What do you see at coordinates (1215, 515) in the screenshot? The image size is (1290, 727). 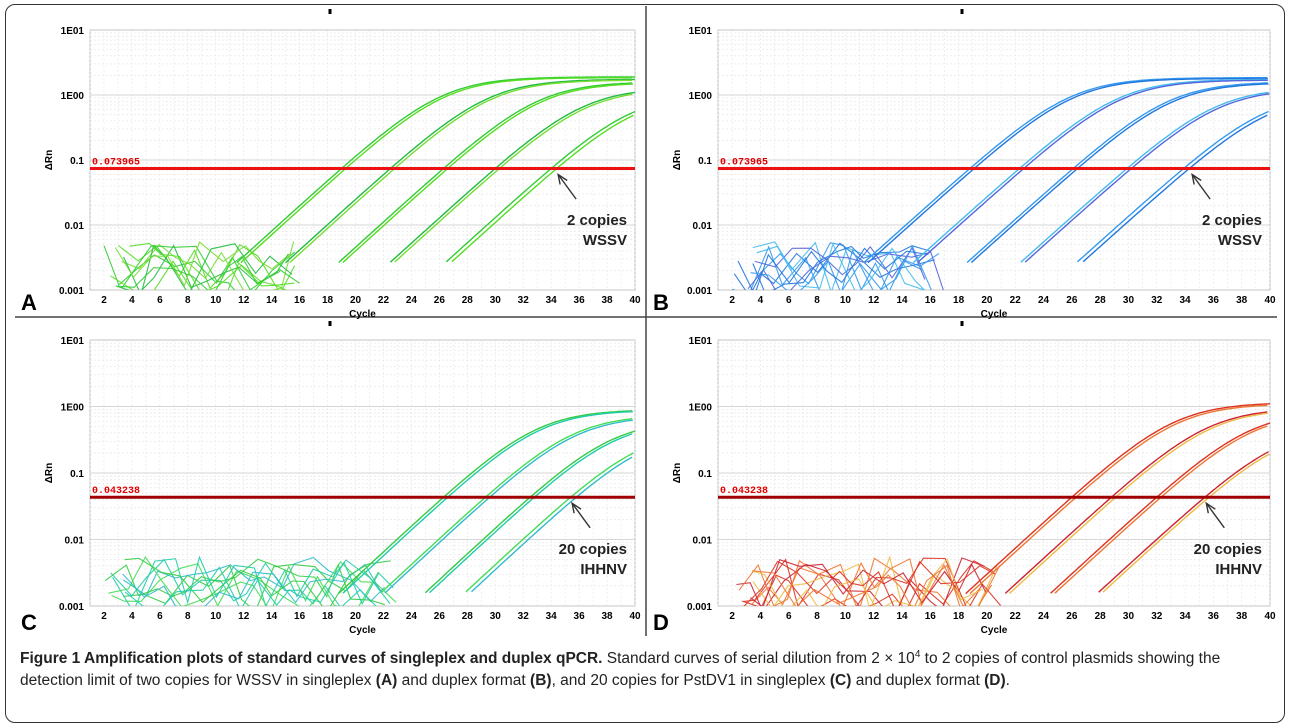 I see `annotation-arrow` at bounding box center [1215, 515].